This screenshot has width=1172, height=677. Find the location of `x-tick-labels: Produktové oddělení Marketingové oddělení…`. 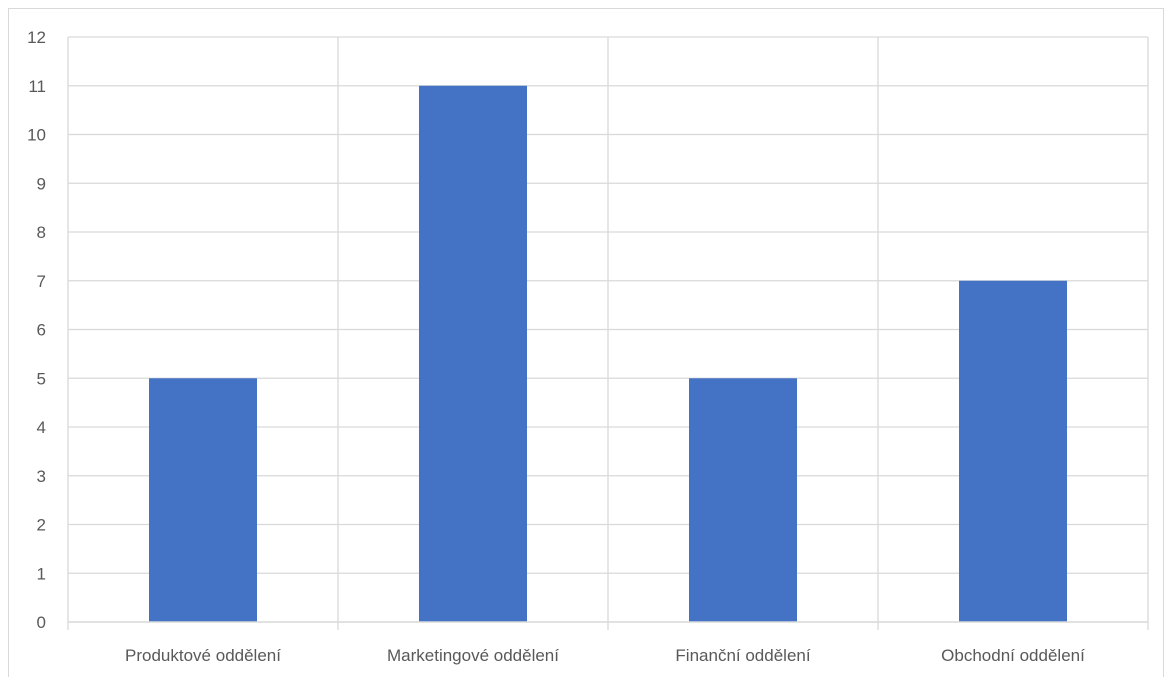

x-tick-labels: Produktové oddělení Marketingové oddělení… is located at coordinates (605, 655).